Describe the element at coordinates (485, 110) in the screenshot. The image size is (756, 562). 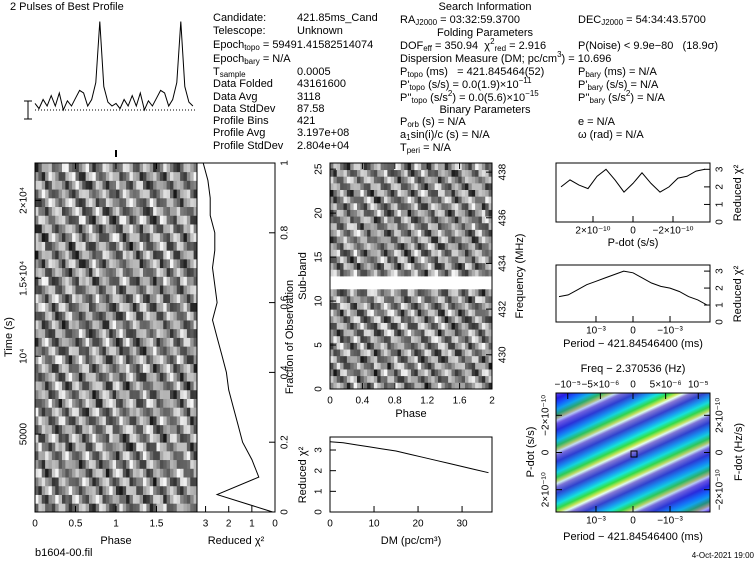
I see `section-heading: Binary Parameters` at that location.